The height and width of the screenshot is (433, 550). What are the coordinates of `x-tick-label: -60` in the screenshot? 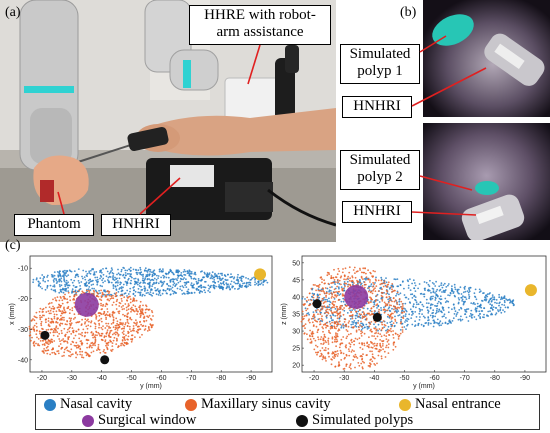 It's located at (434, 378).